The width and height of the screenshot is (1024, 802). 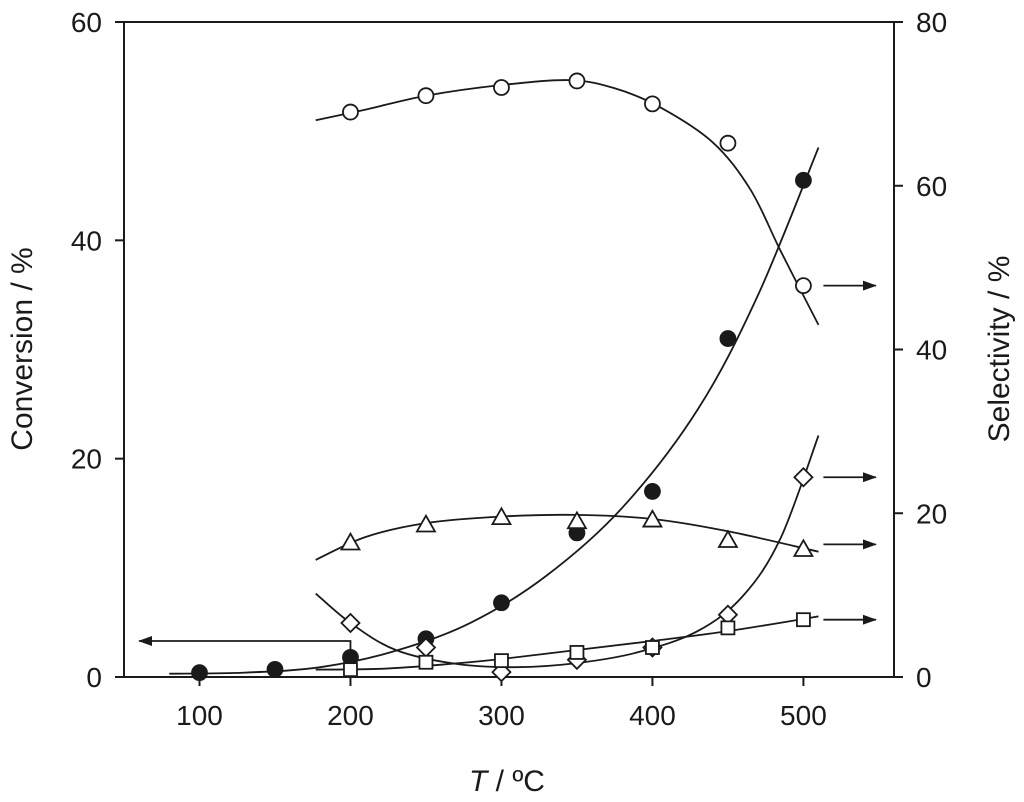 I want to click on fit-curve-open-triangle, so click(x=567, y=537).